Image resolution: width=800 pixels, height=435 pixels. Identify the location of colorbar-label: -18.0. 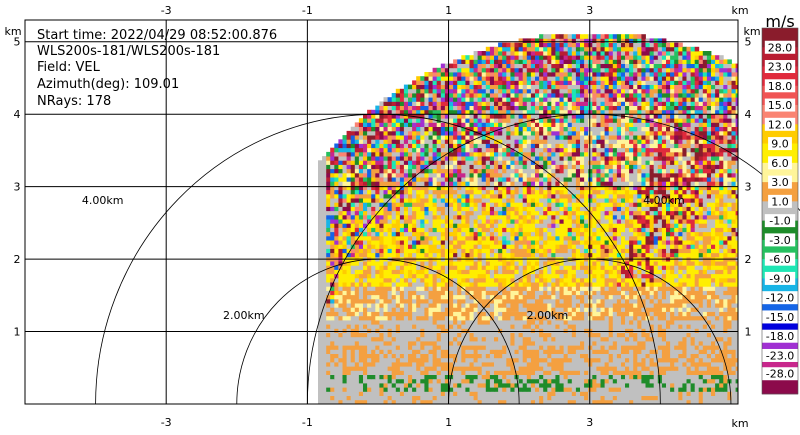
(780, 336).